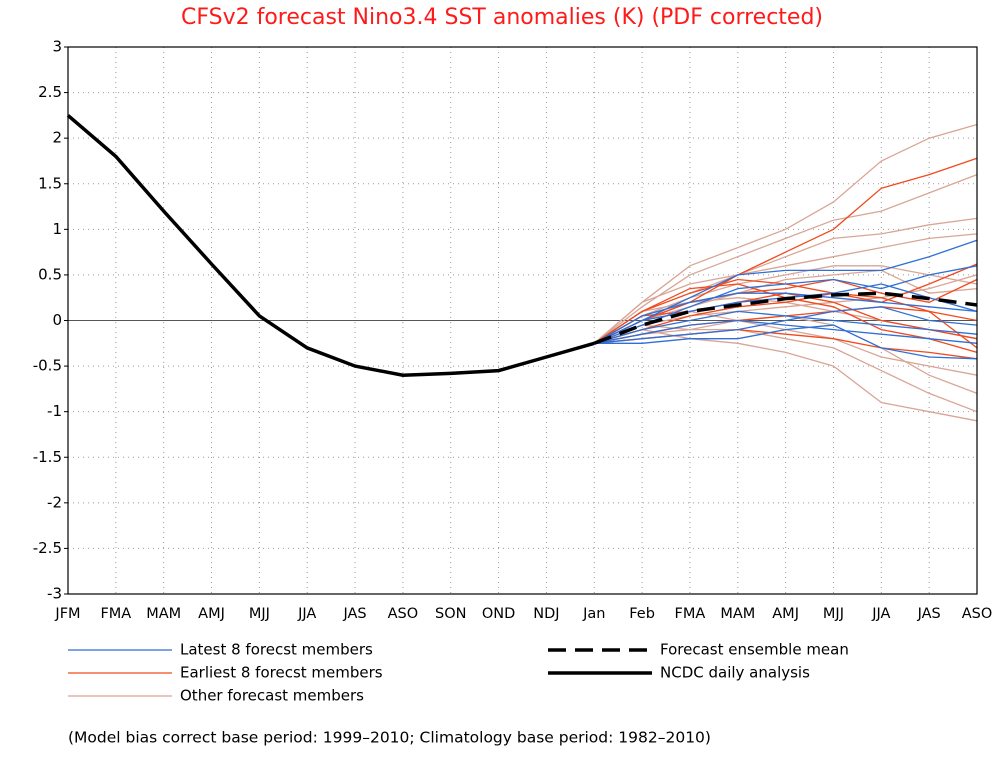  I want to click on y-tick-label: -0.5, so click(47, 366).